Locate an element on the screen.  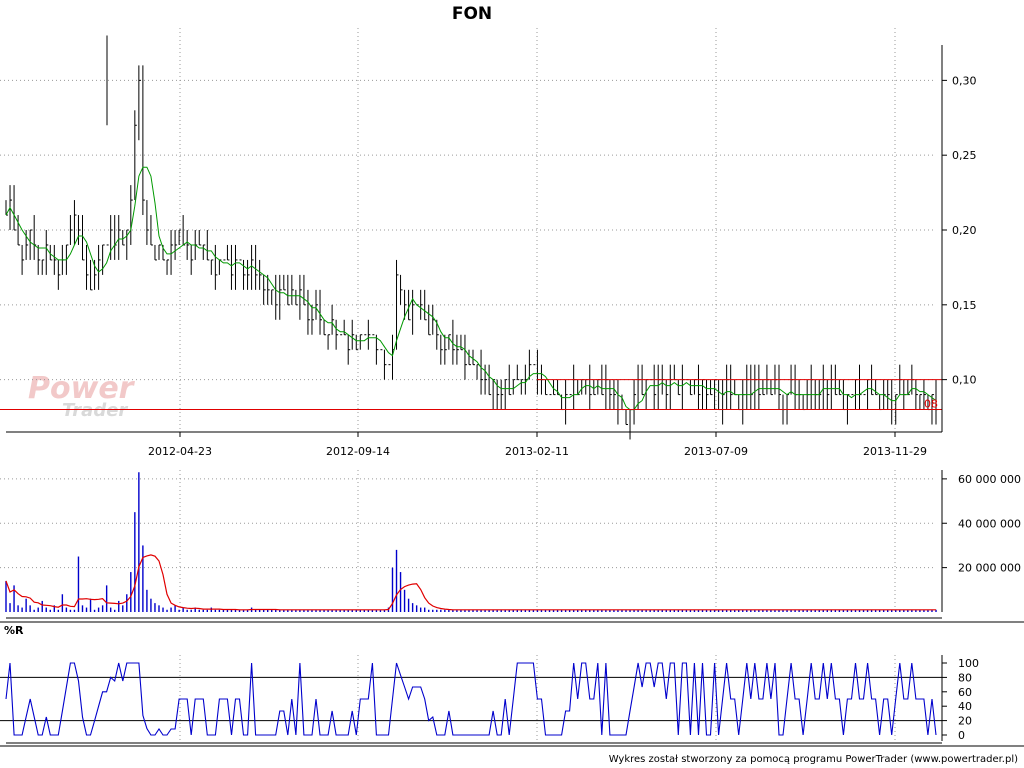
chart-title: FON is located at coordinates (472, 14).